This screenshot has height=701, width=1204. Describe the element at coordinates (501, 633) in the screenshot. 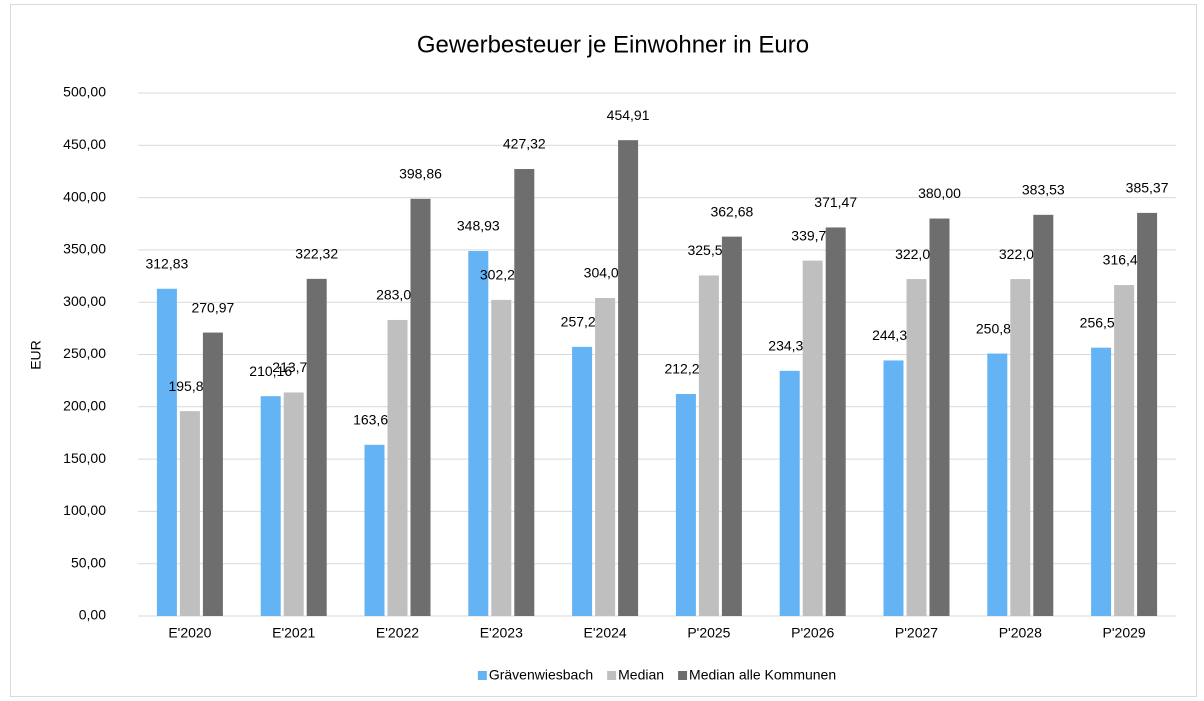

I see `x-tick-label: E'2023` at that location.